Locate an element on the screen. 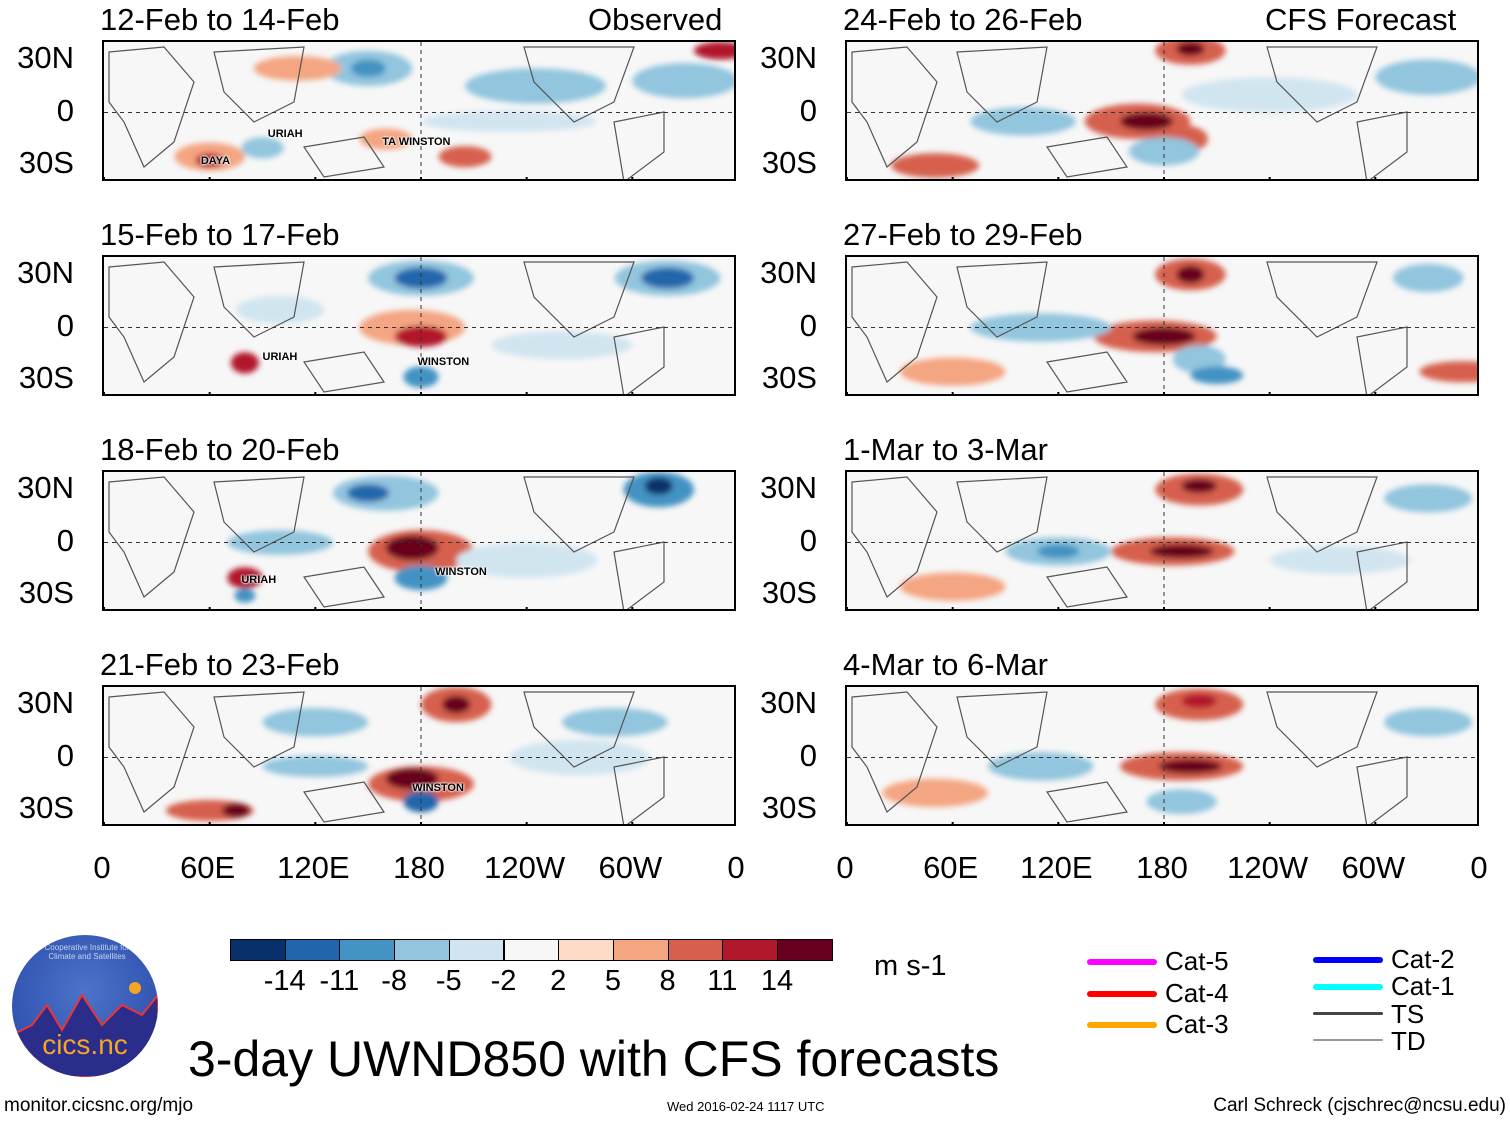 This screenshot has height=1121, width=1510. colorbar-label: 14 is located at coordinates (777, 981).